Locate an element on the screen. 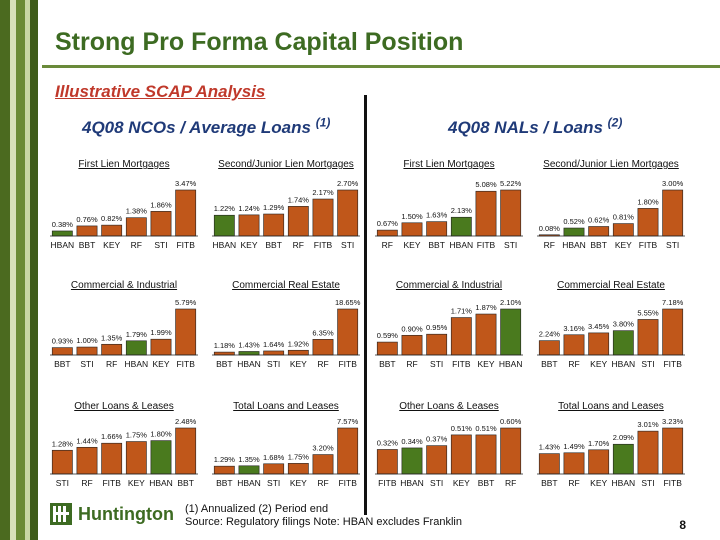 This screenshot has width=720, height=540. chart-title: Other Loans & Leases is located at coordinates (124, 406).